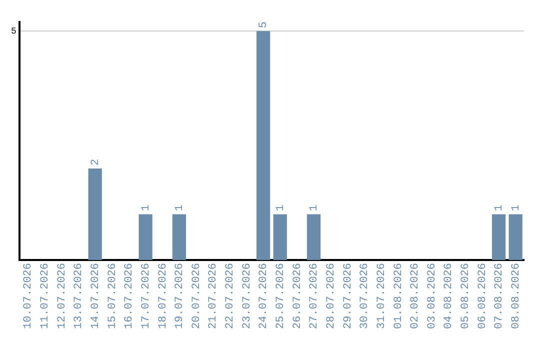 This screenshot has height=340, width=540. What do you see at coordinates (180, 296) in the screenshot?
I see `x-tick-label: 19.07.2026` at bounding box center [180, 296].